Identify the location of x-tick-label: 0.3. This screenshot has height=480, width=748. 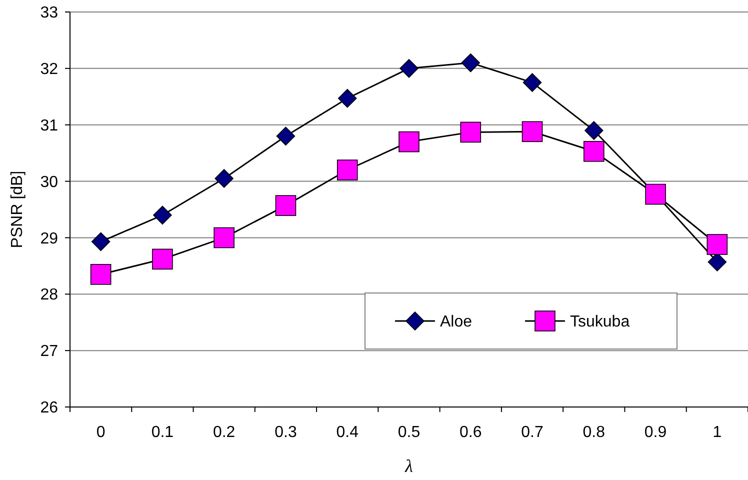
(285, 432).